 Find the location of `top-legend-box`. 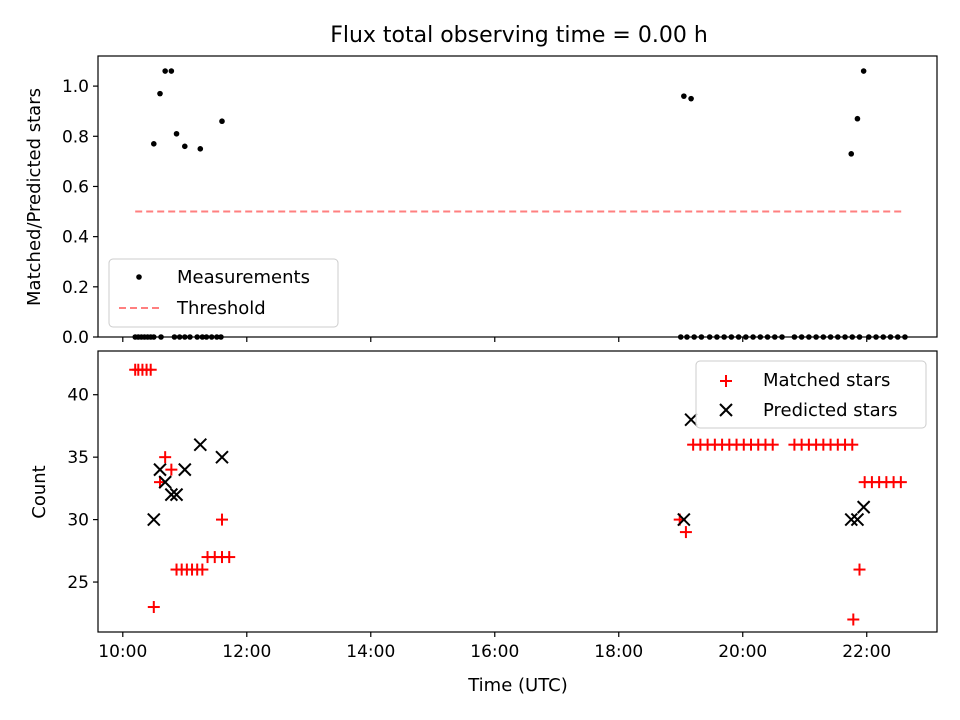

top-legend-box is located at coordinates (223, 293).